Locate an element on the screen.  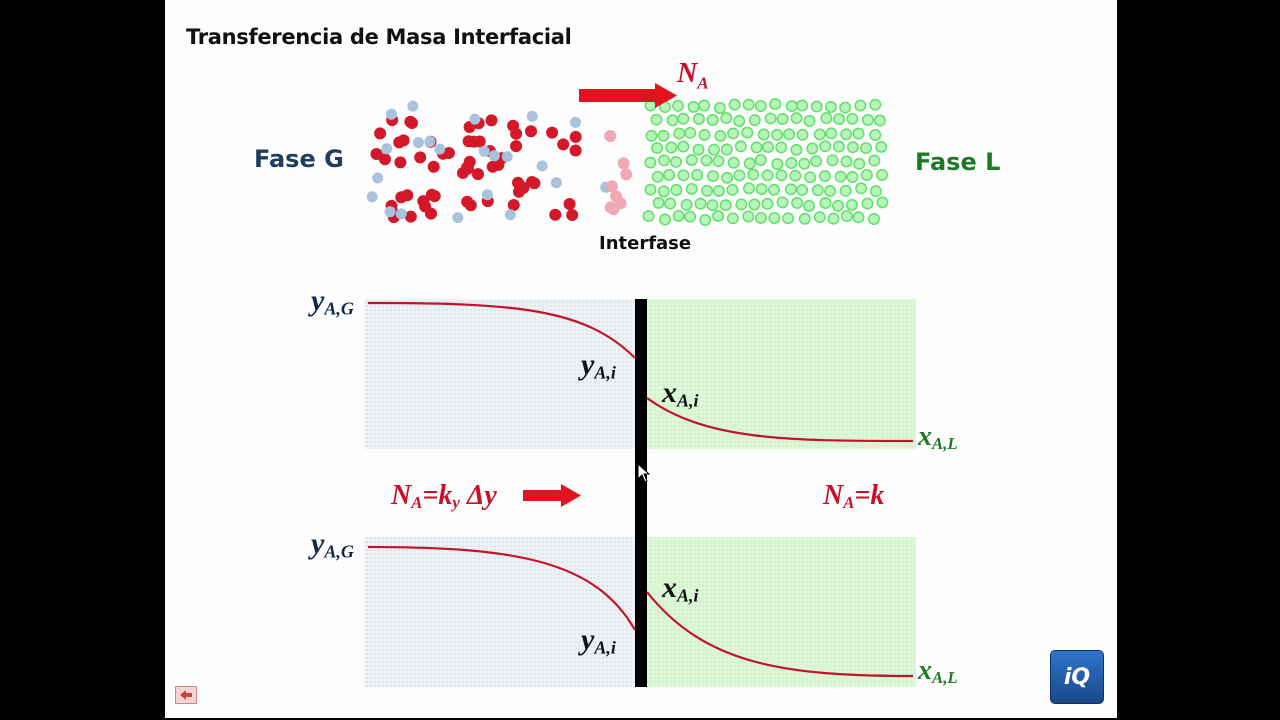
molecule-diagram is located at coordinates (627, 162).